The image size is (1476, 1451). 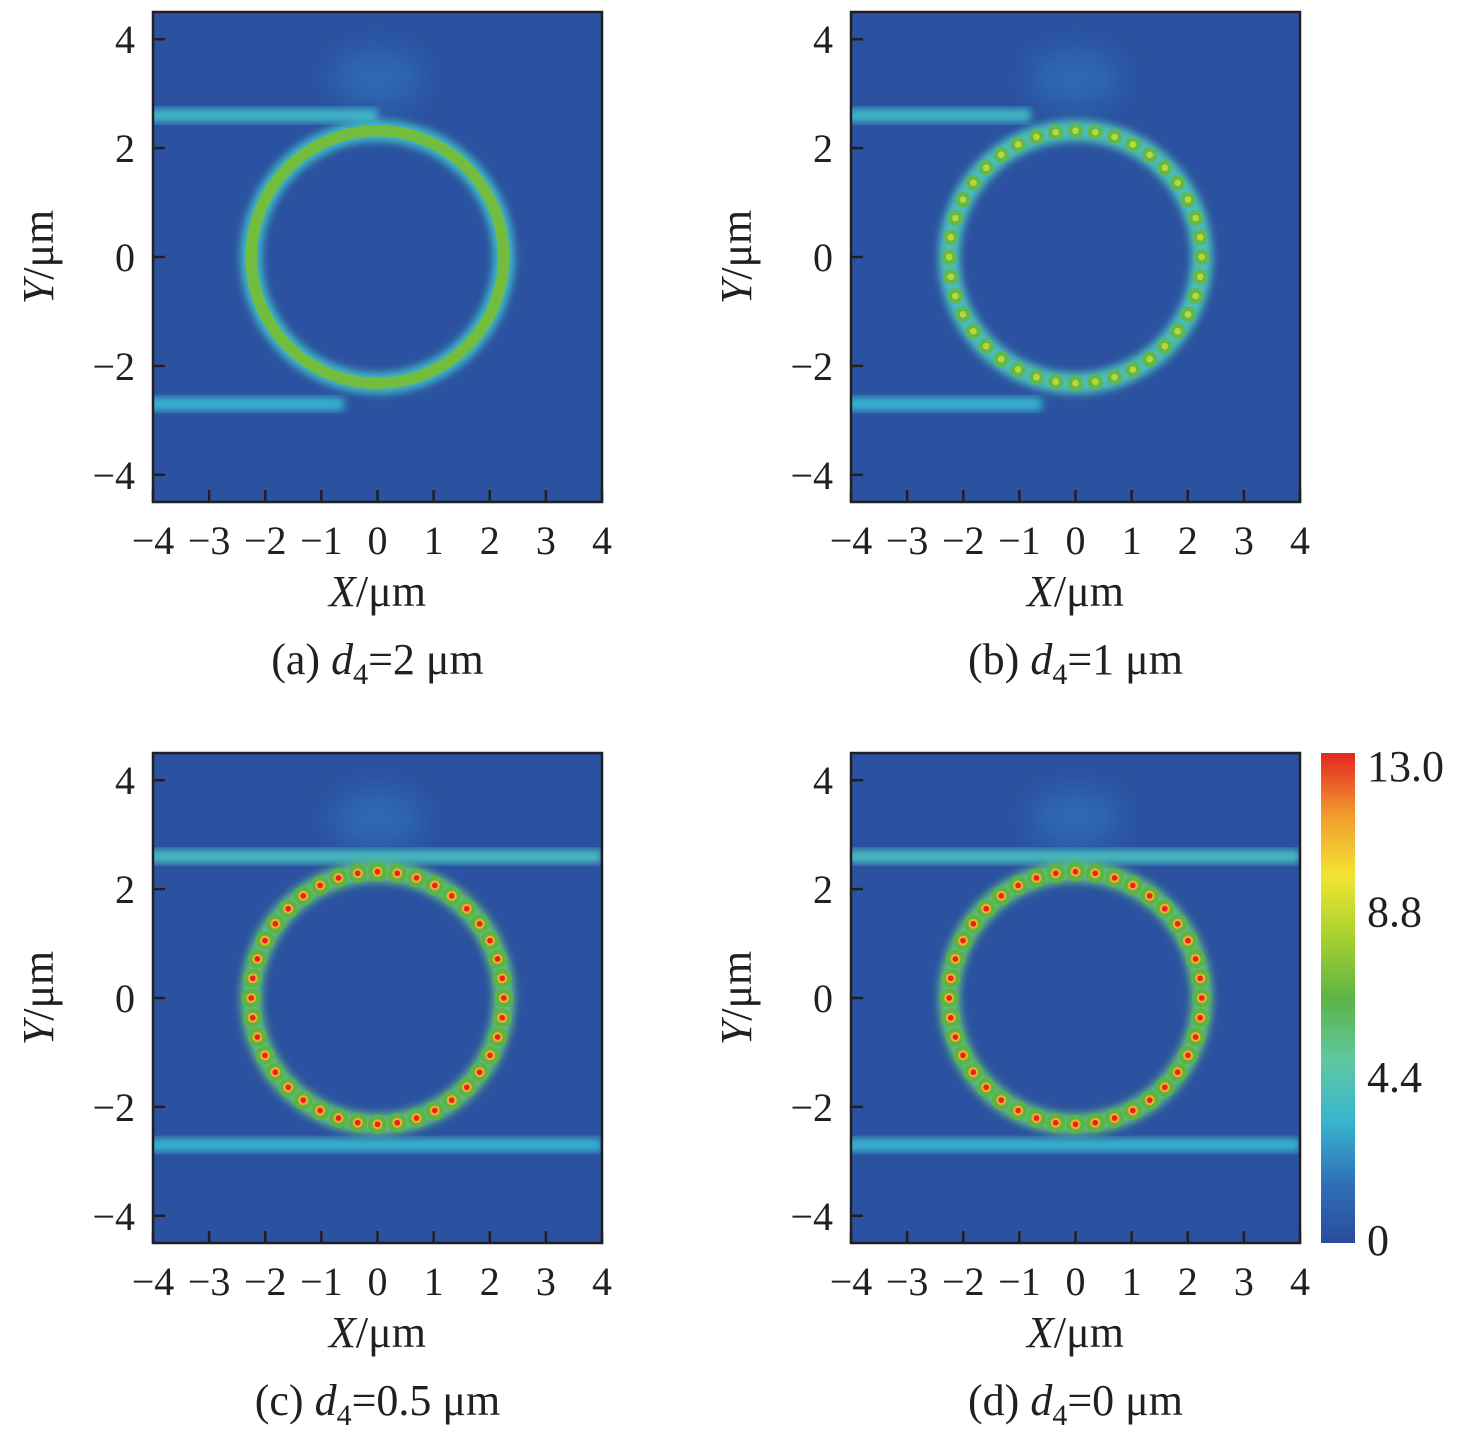 I want to click on x-tick-label: −1, so click(x=321, y=1281).